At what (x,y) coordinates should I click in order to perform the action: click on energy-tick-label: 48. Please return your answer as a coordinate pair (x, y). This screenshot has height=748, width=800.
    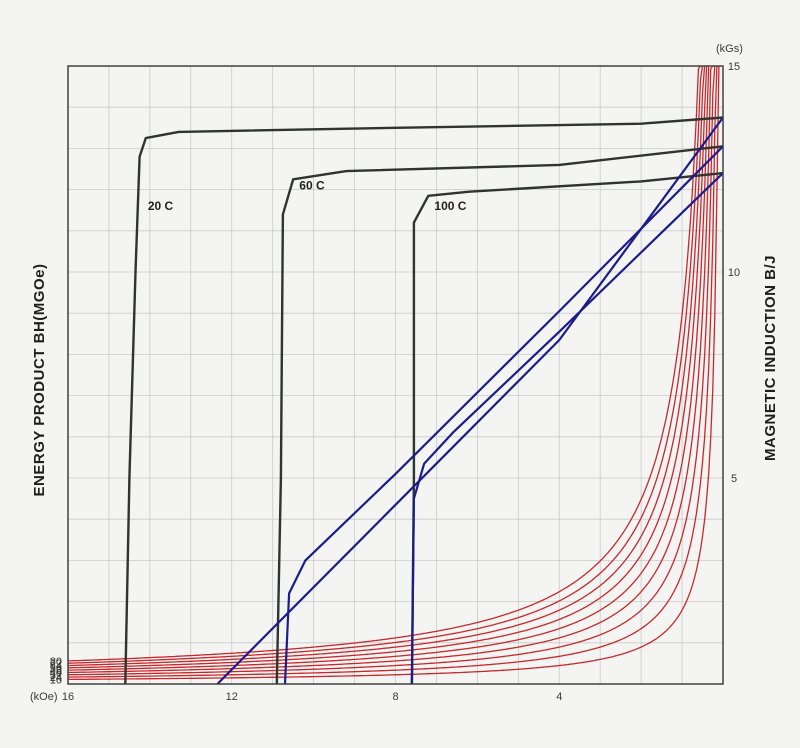
    Looking at the image, I should click on (56, 671).